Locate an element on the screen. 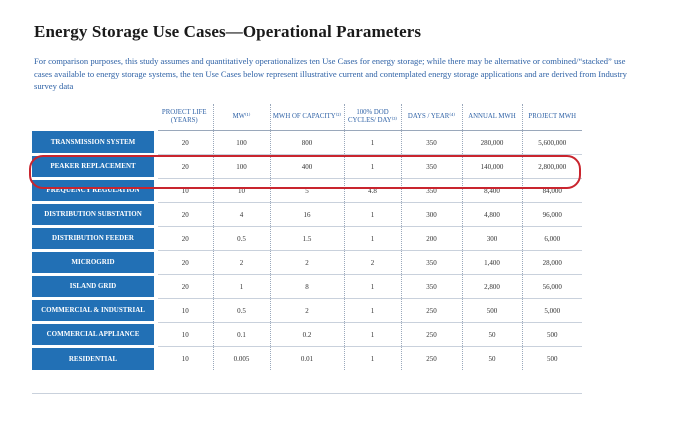 The width and height of the screenshot is (677, 437). cell-mw: 4 is located at coordinates (242, 214).